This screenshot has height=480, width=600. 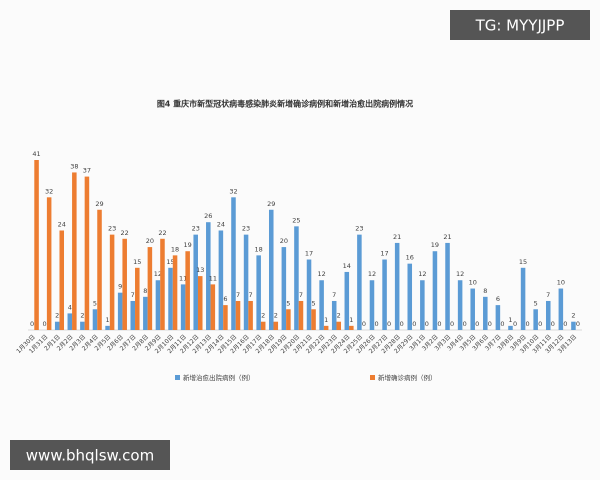 What do you see at coordinates (70, 307) in the screenshot?
I see `data-label: 4` at bounding box center [70, 307].